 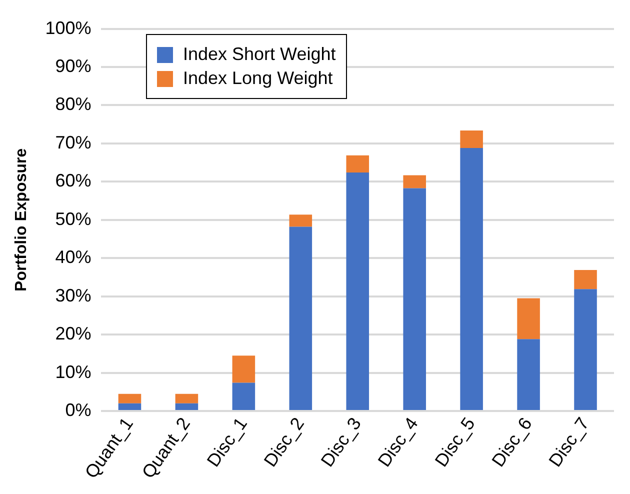 I want to click on y-tick-label: 50%, so click(x=73, y=218).